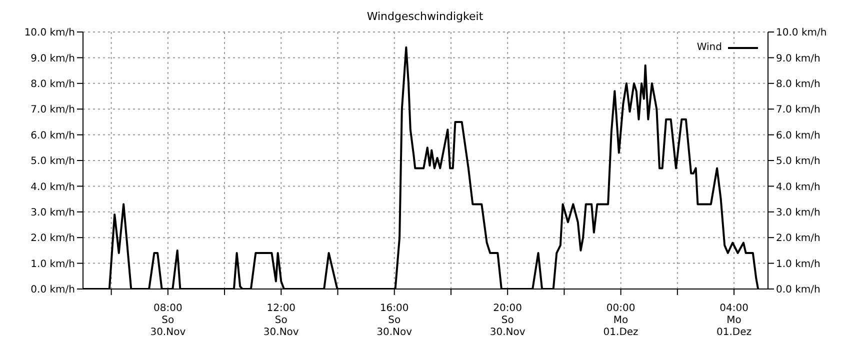 The image size is (850, 350). Describe the element at coordinates (620, 320) in the screenshot. I see `x-tick-label: 00:00 Mo 01.Dez` at that location.